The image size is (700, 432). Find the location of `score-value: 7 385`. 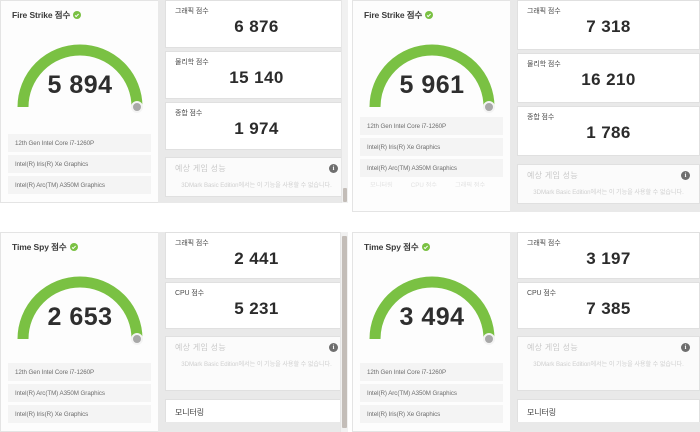

score-value: 7 385 is located at coordinates (608, 308).